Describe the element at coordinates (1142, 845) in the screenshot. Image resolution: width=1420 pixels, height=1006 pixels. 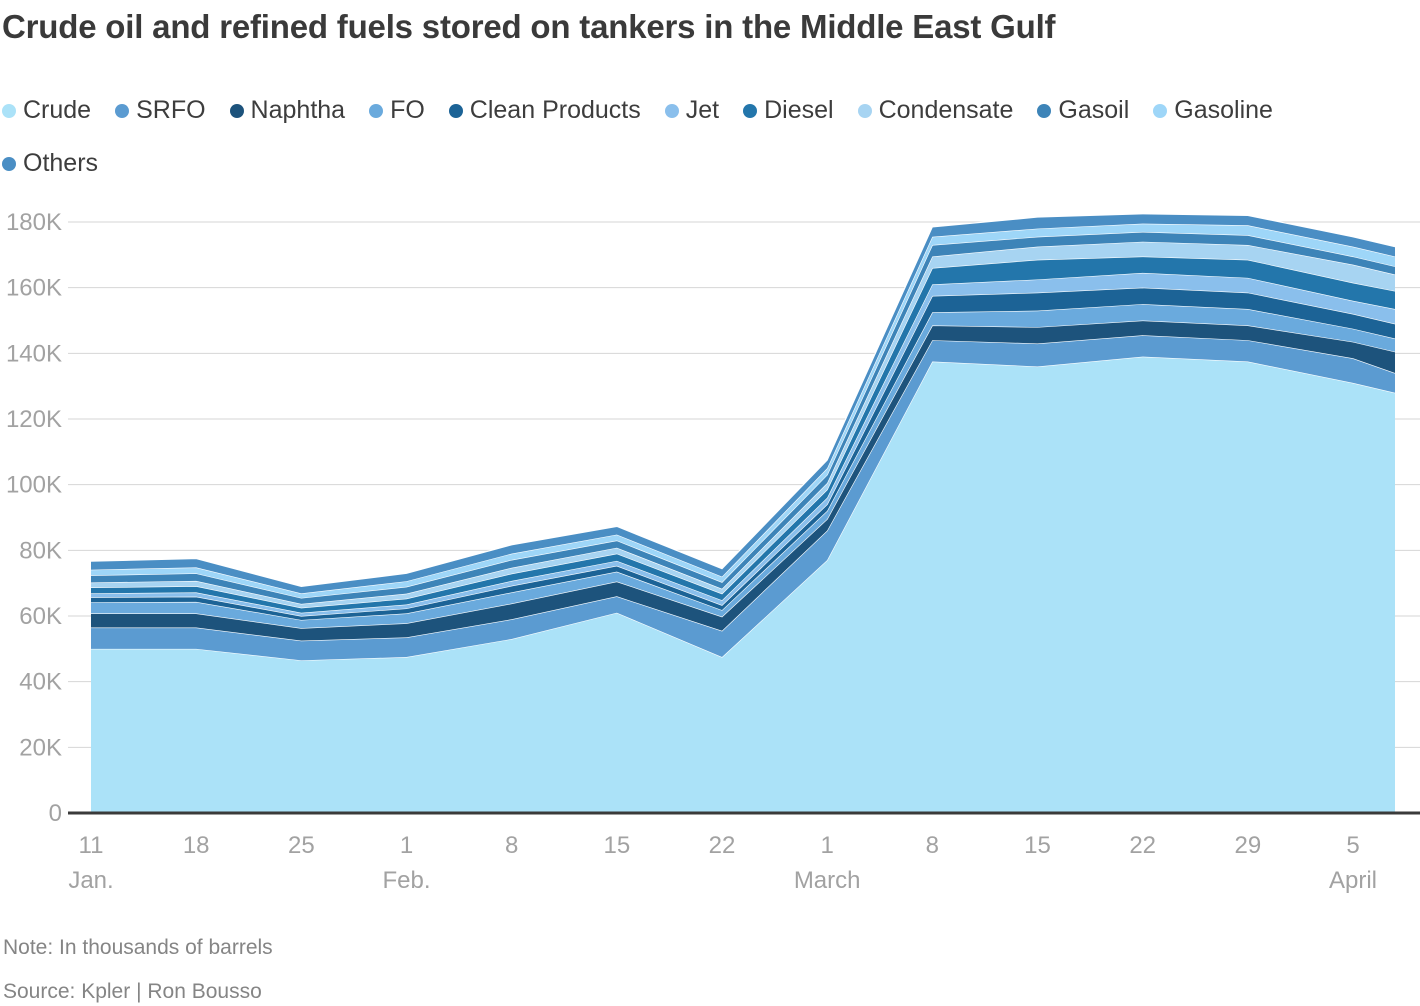
I see `x-tick-label-10: 22` at that location.